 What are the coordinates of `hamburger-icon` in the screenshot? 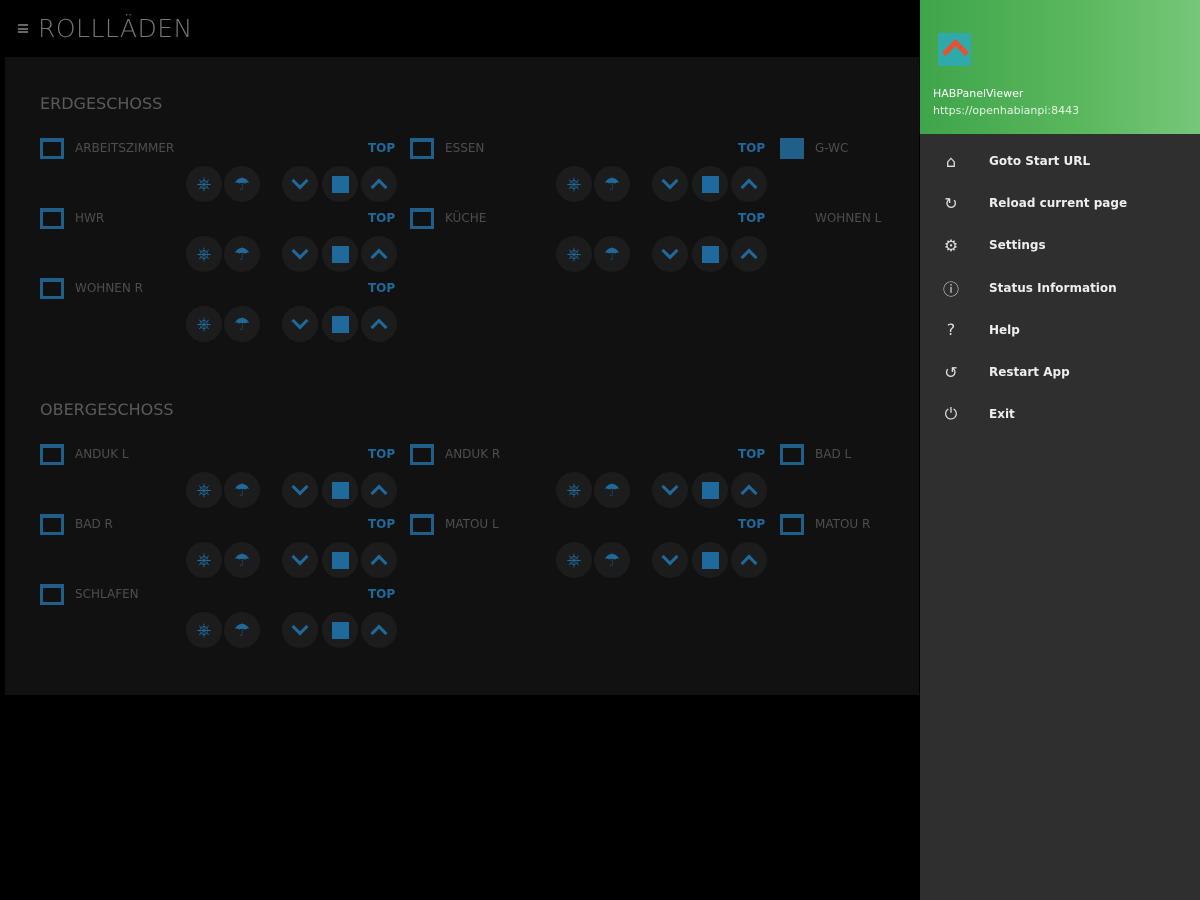 It's located at (23, 28).